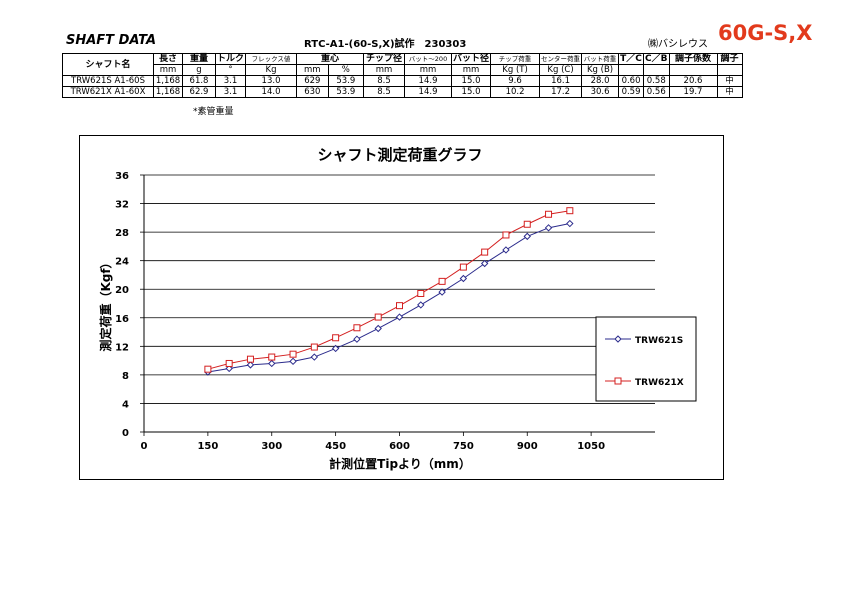  What do you see at coordinates (399, 446) in the screenshot?
I see `x-tick-label: 600` at bounding box center [399, 446].